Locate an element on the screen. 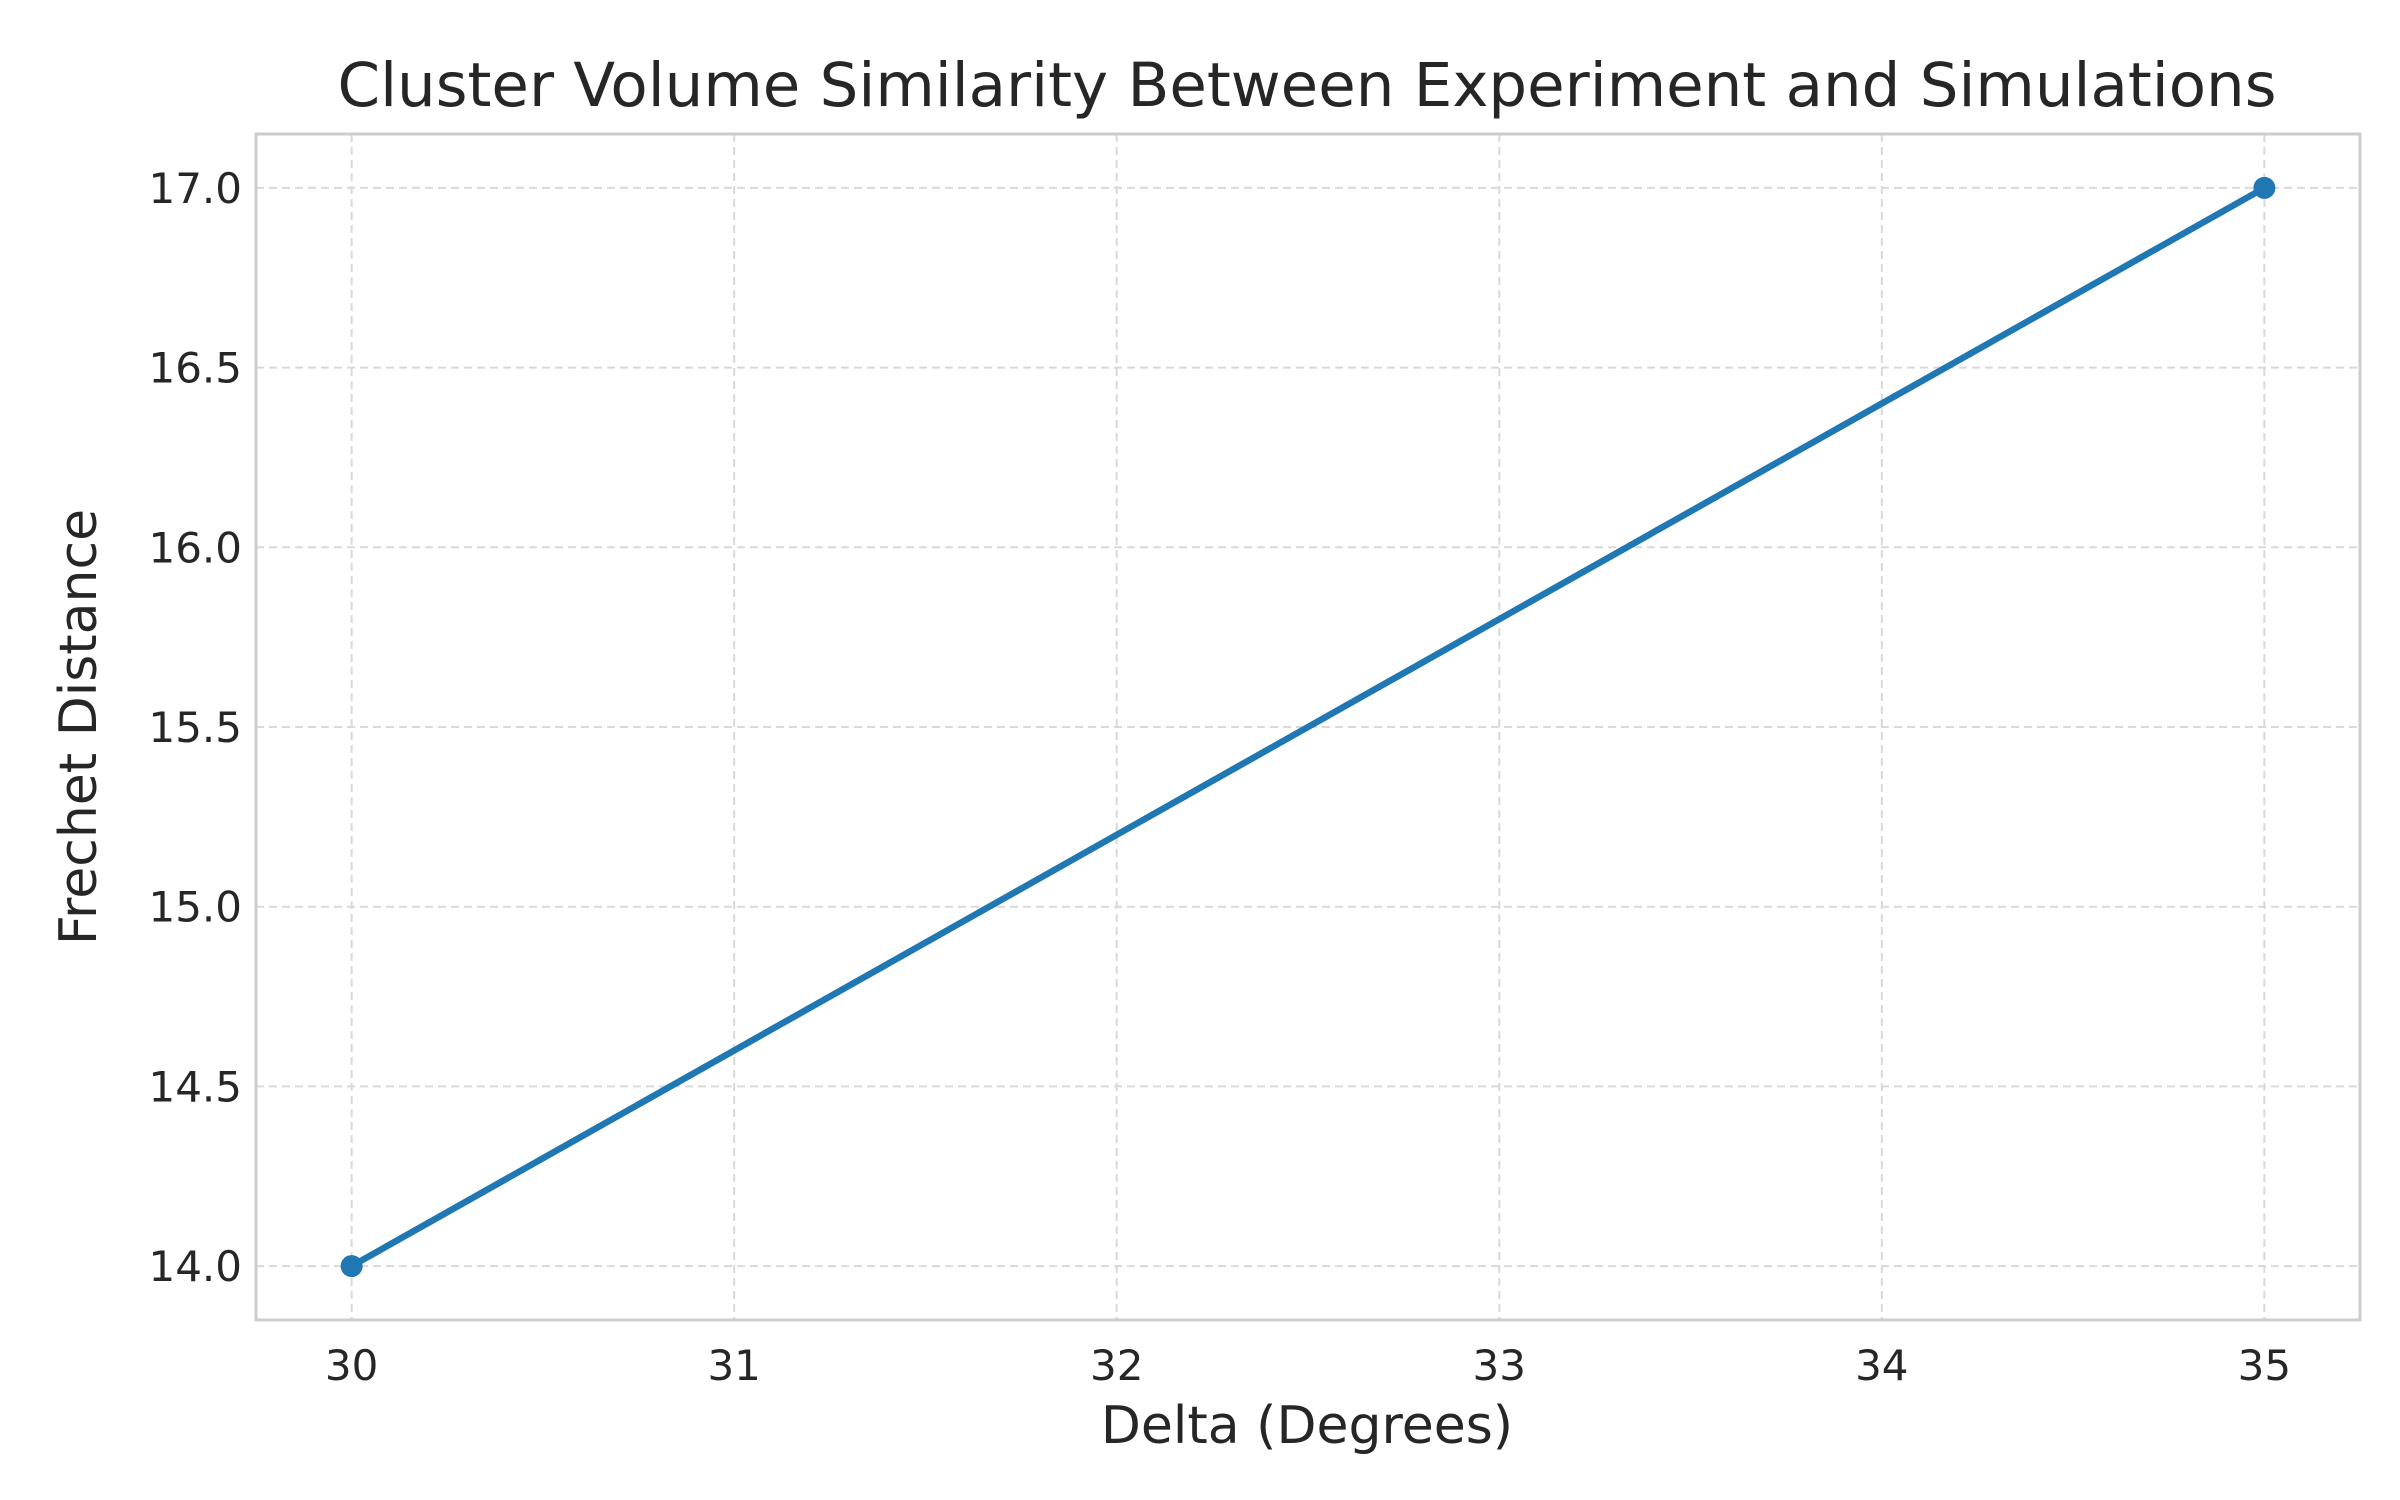 The width and height of the screenshot is (2400, 1500). y-tick-label: 16.0 is located at coordinates (195, 547).